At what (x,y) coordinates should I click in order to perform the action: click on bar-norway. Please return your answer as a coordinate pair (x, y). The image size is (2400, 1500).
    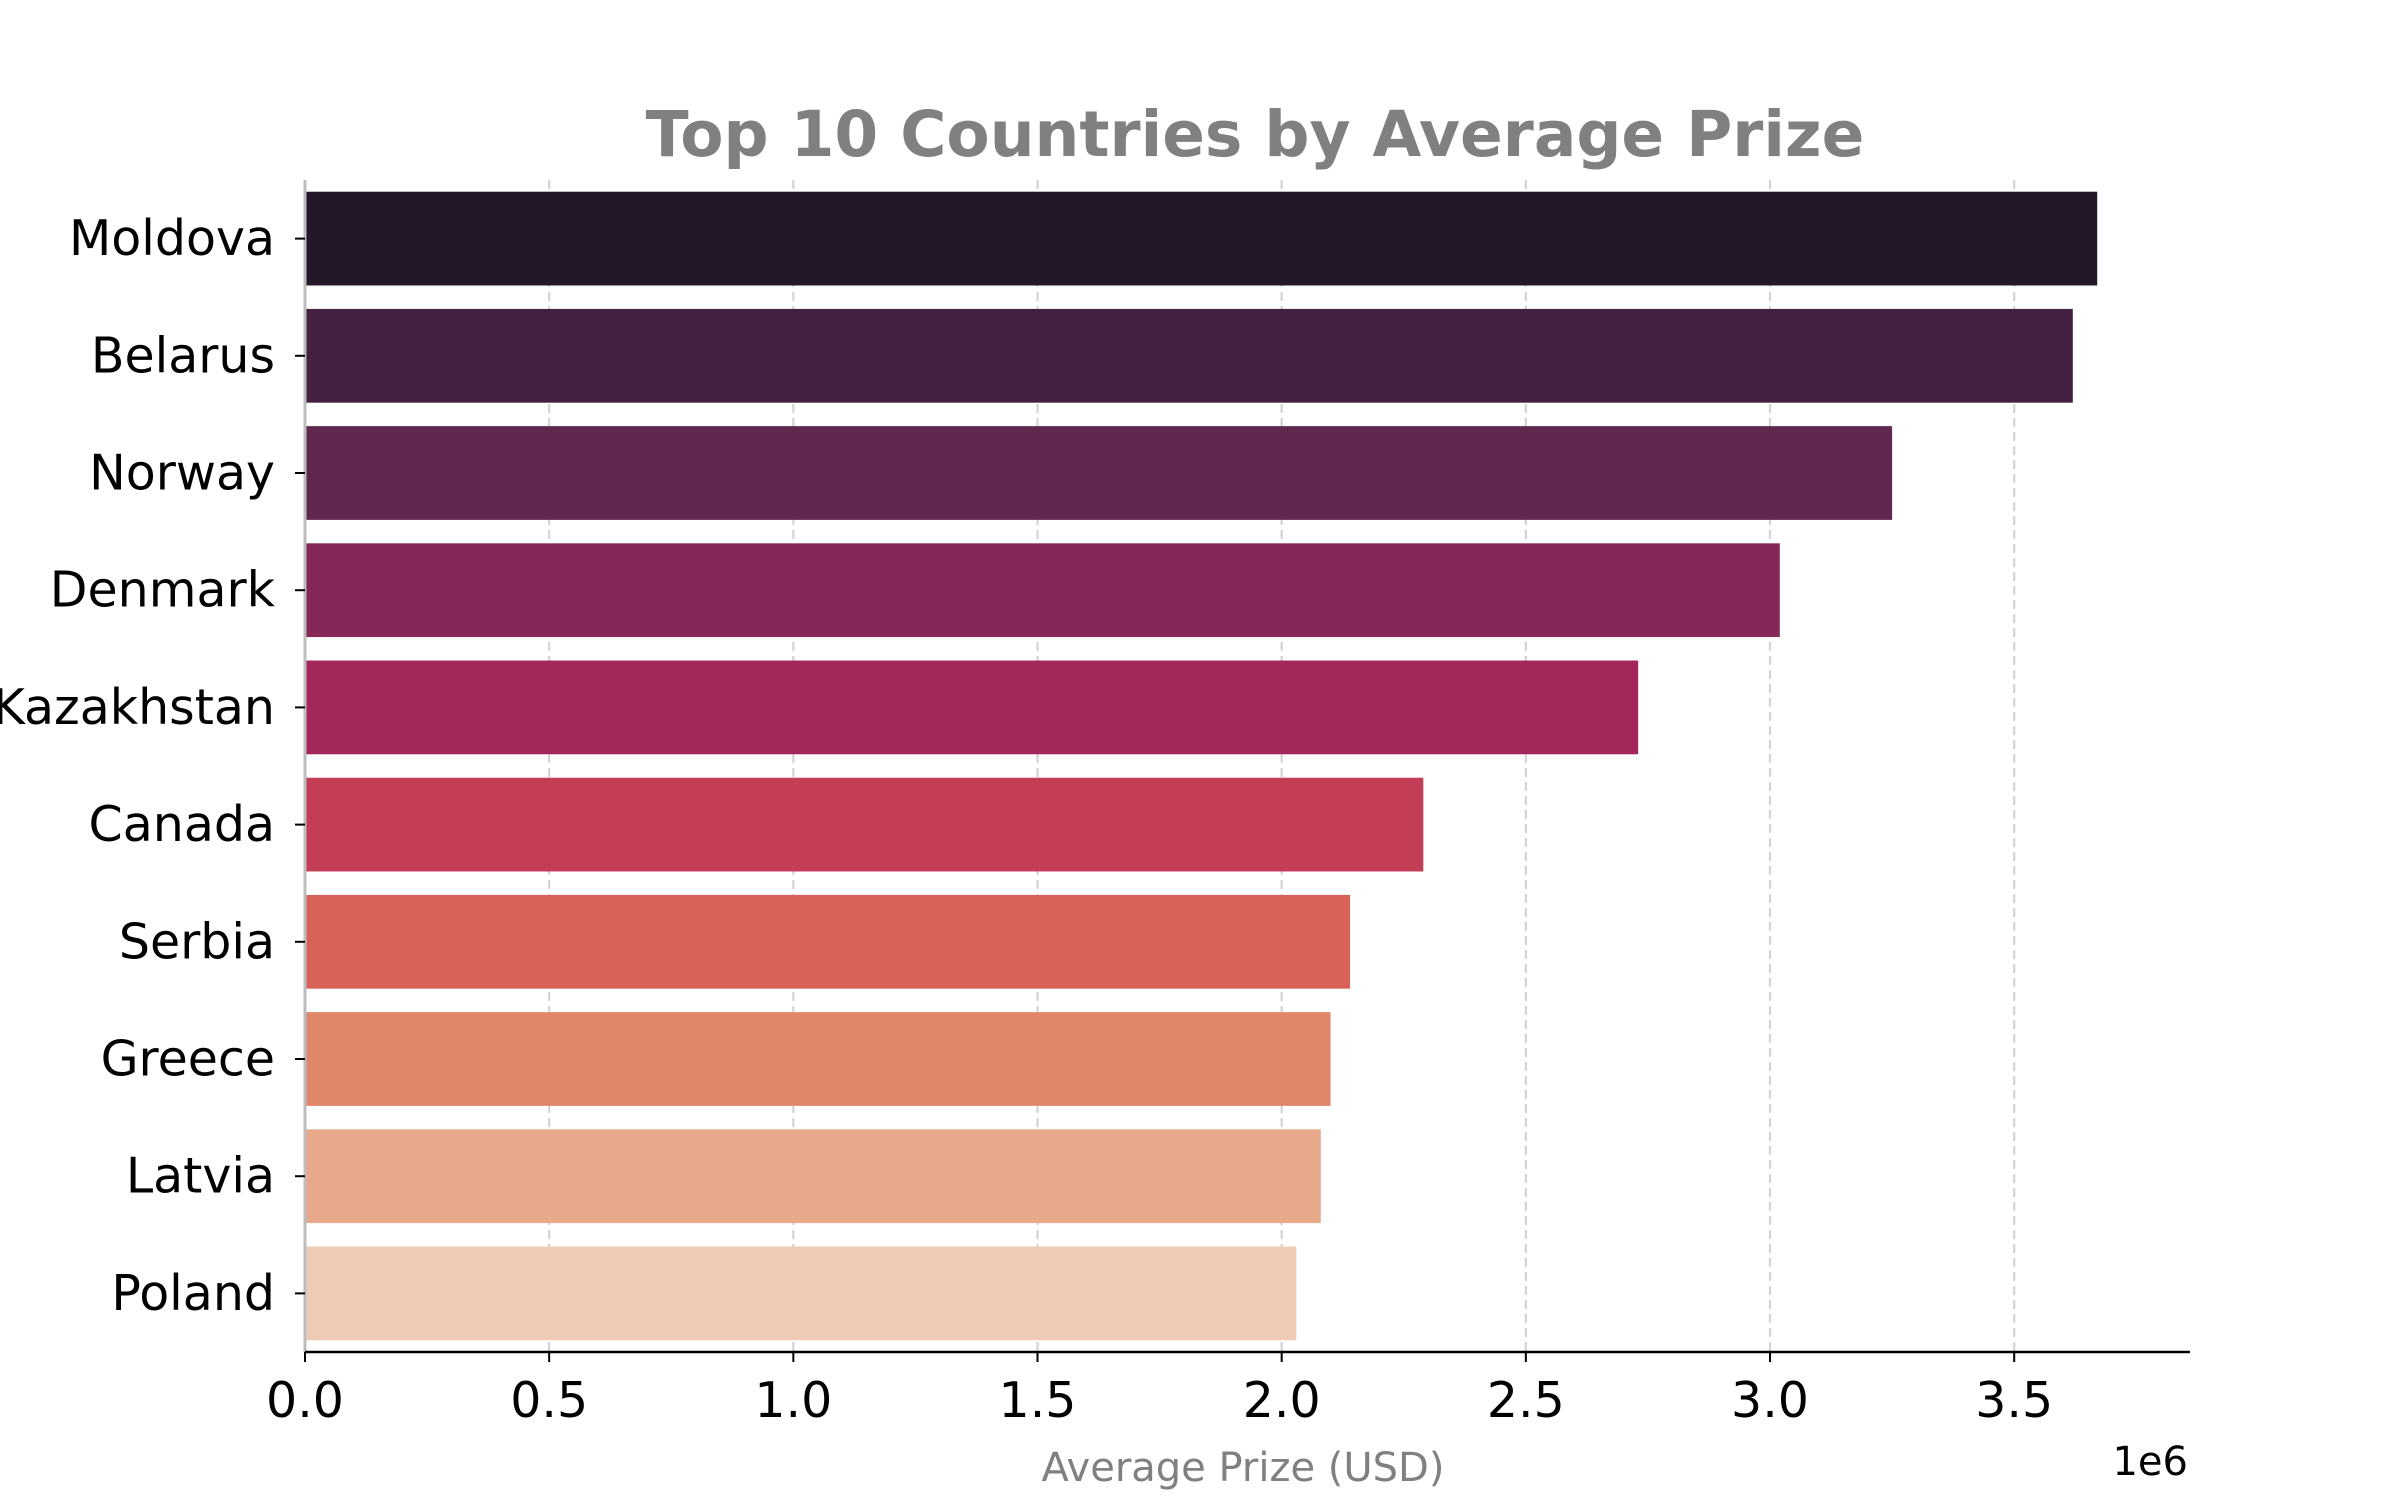
    Looking at the image, I should click on (1099, 473).